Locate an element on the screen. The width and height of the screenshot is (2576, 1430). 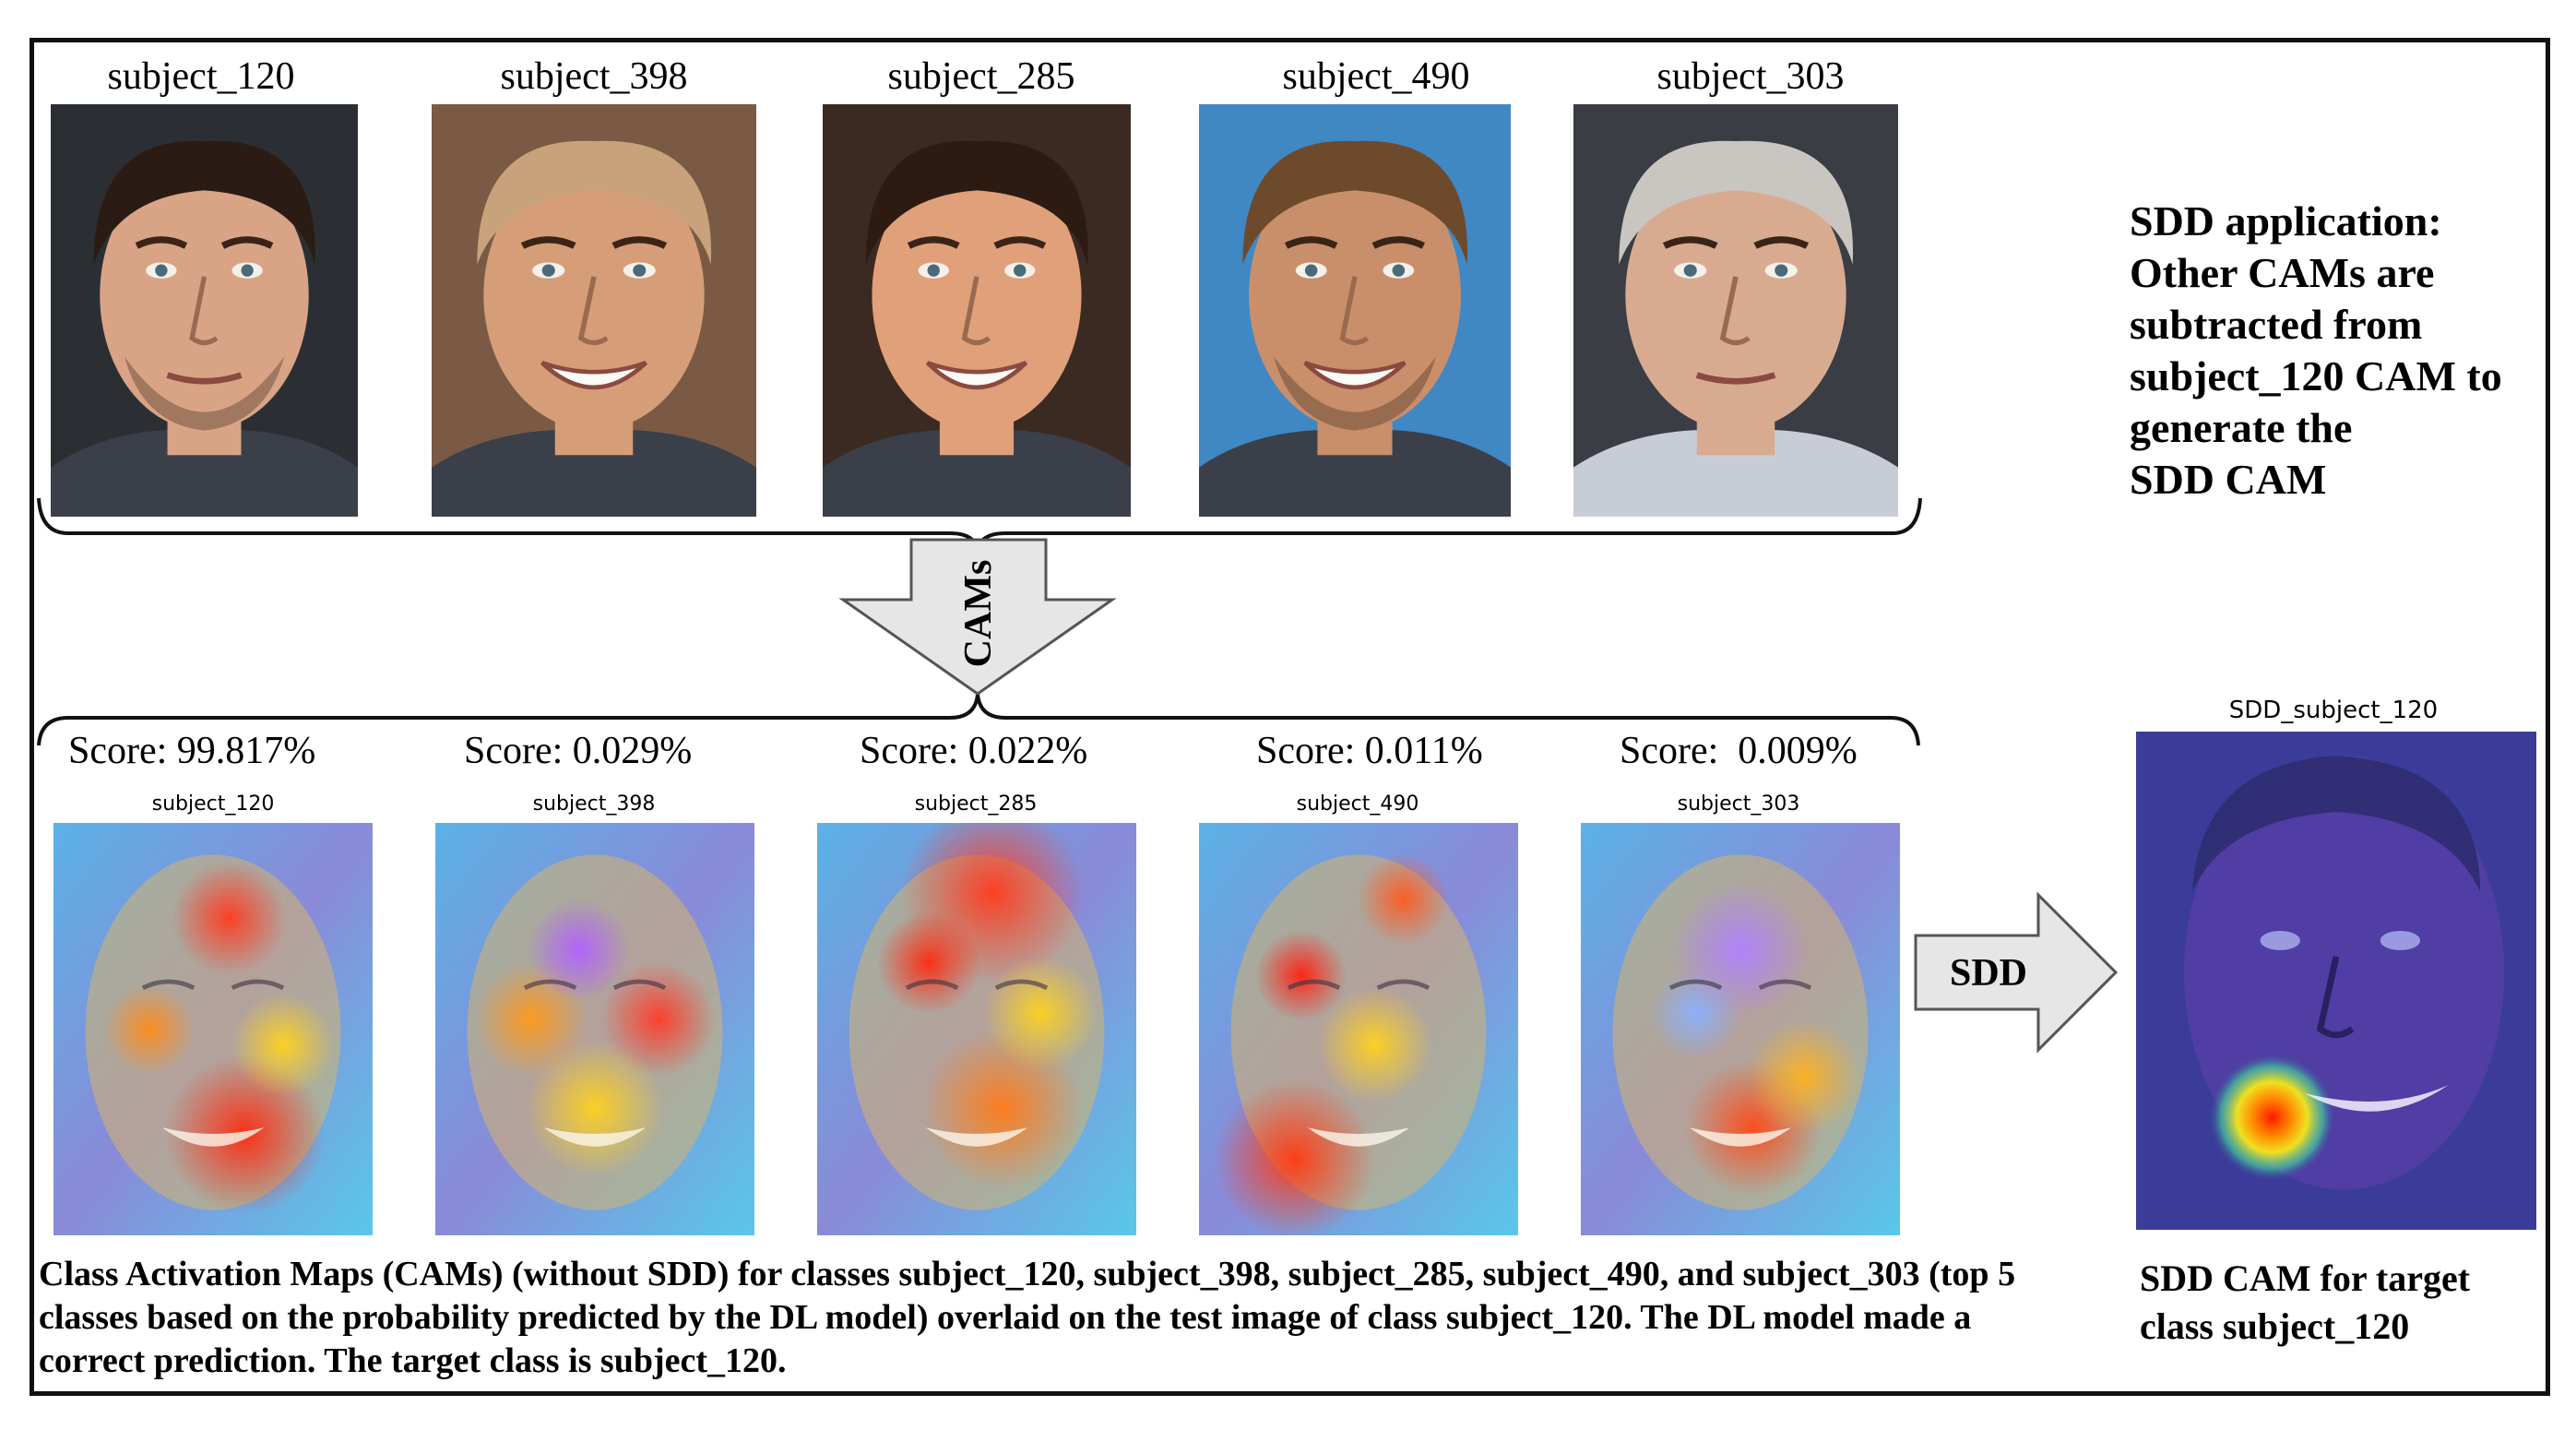
sdd-note-line: subject_120 CAM to is located at coordinates (2316, 376).